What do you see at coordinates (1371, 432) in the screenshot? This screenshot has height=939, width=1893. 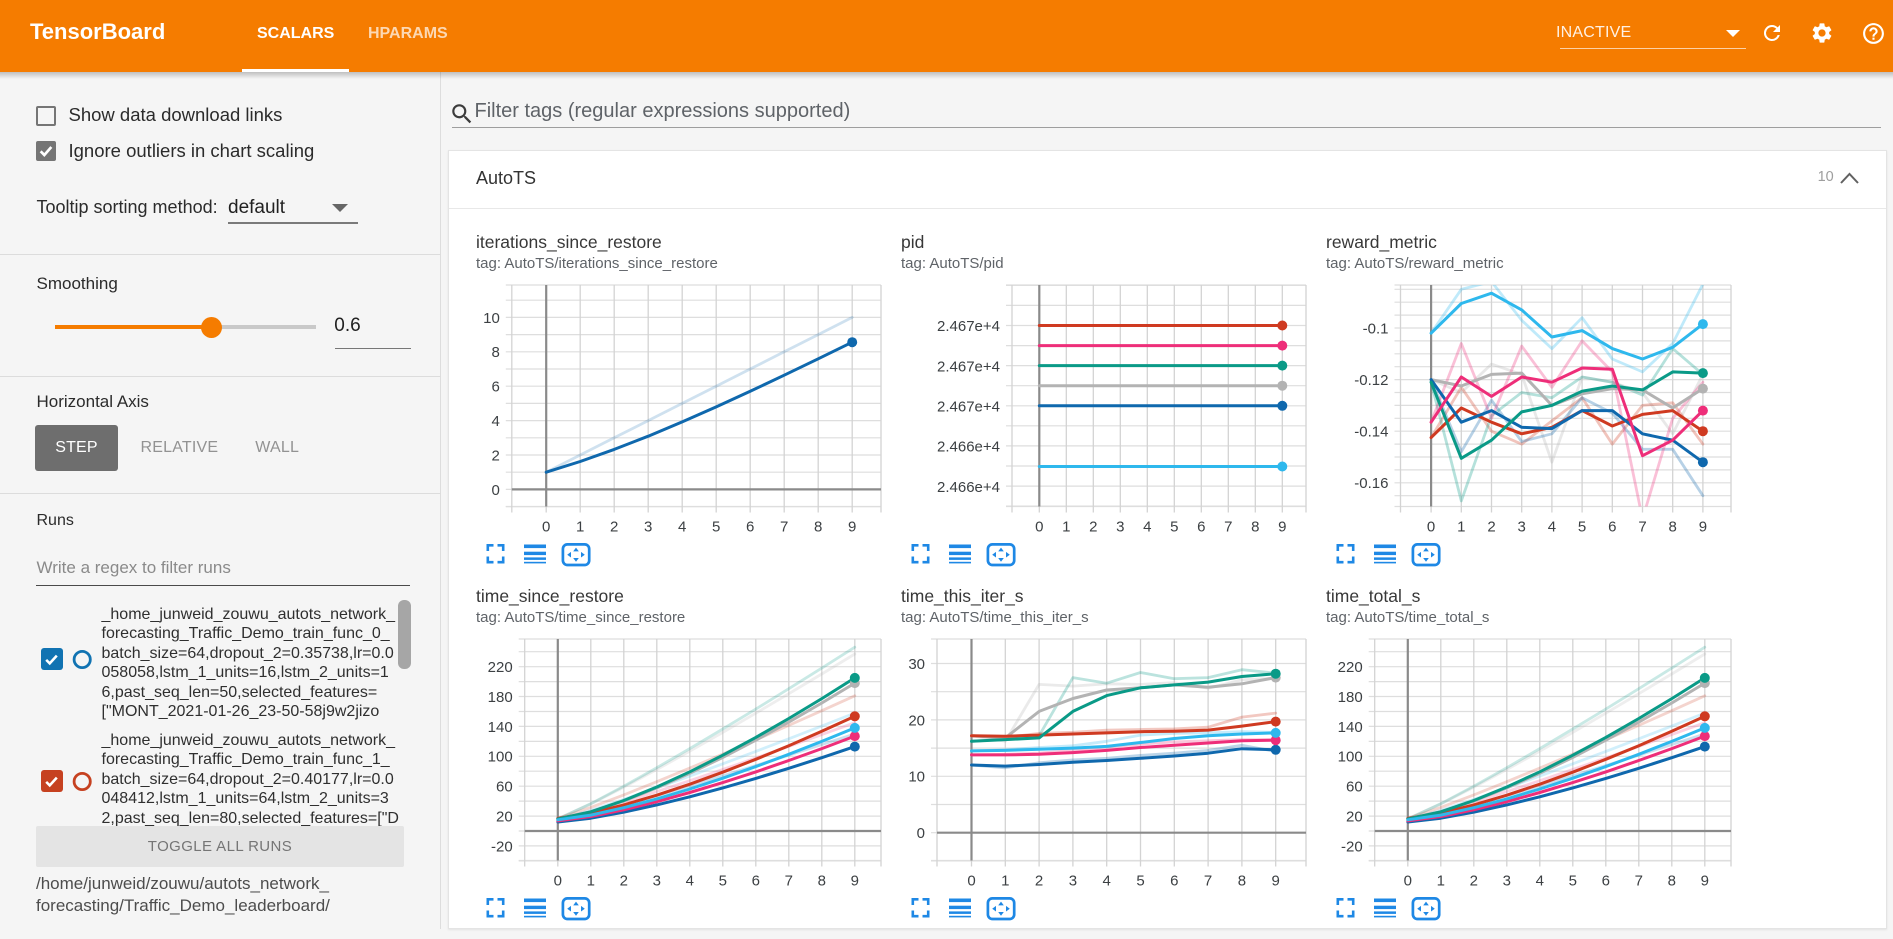 I see `svg-text: -0.14` at bounding box center [1371, 432].